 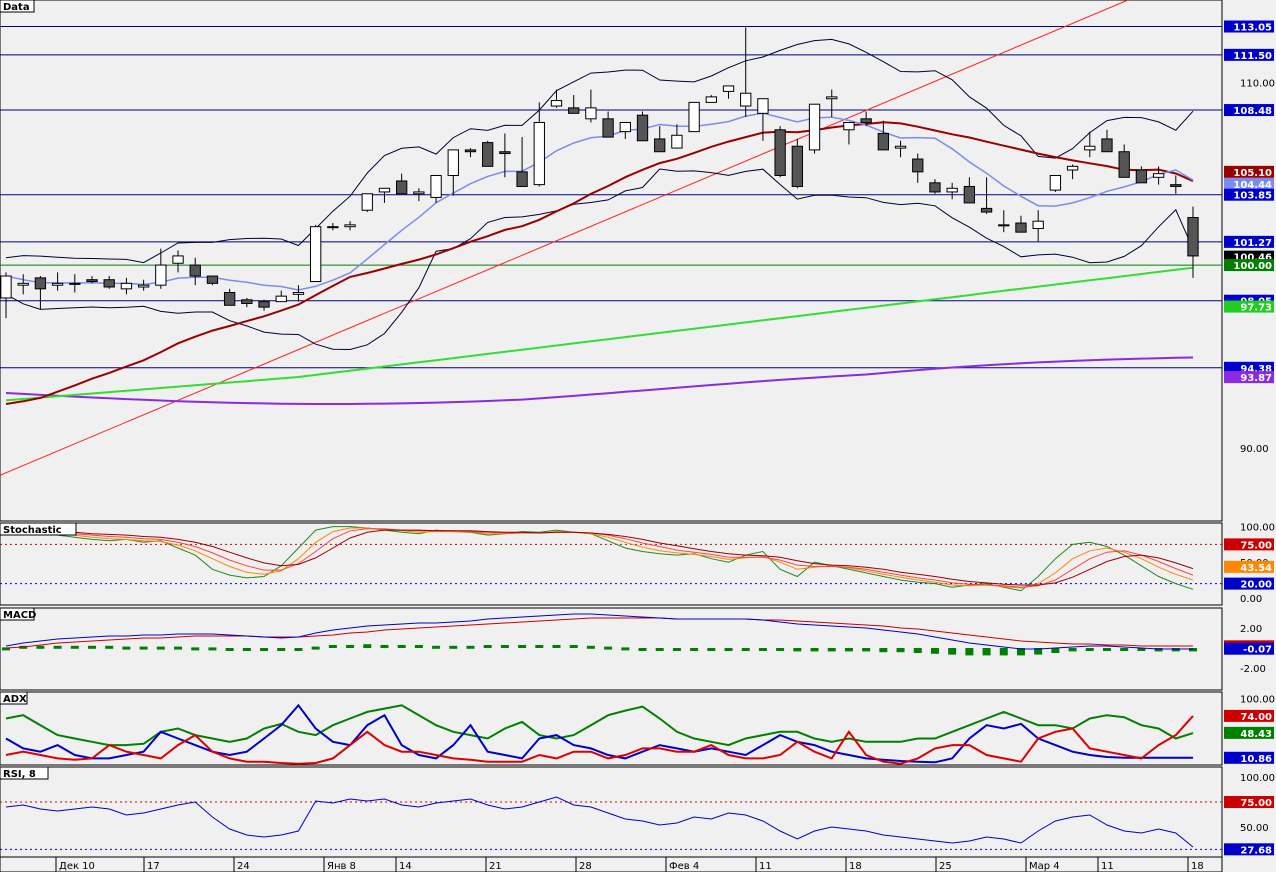 I want to click on stochastic-panel, so click(x=611, y=559).